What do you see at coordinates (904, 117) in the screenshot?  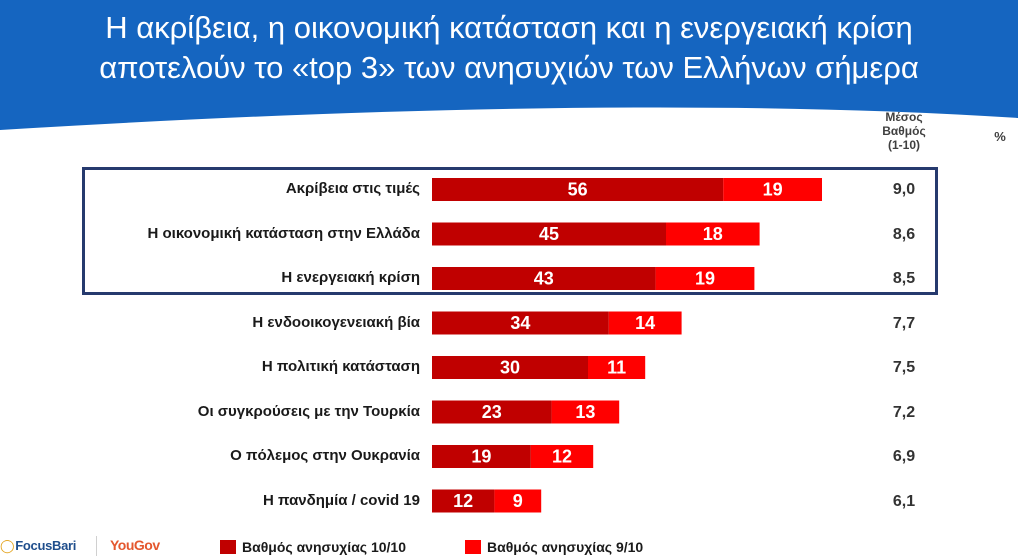 I see `mean-header-line-1: Μέσος` at bounding box center [904, 117].